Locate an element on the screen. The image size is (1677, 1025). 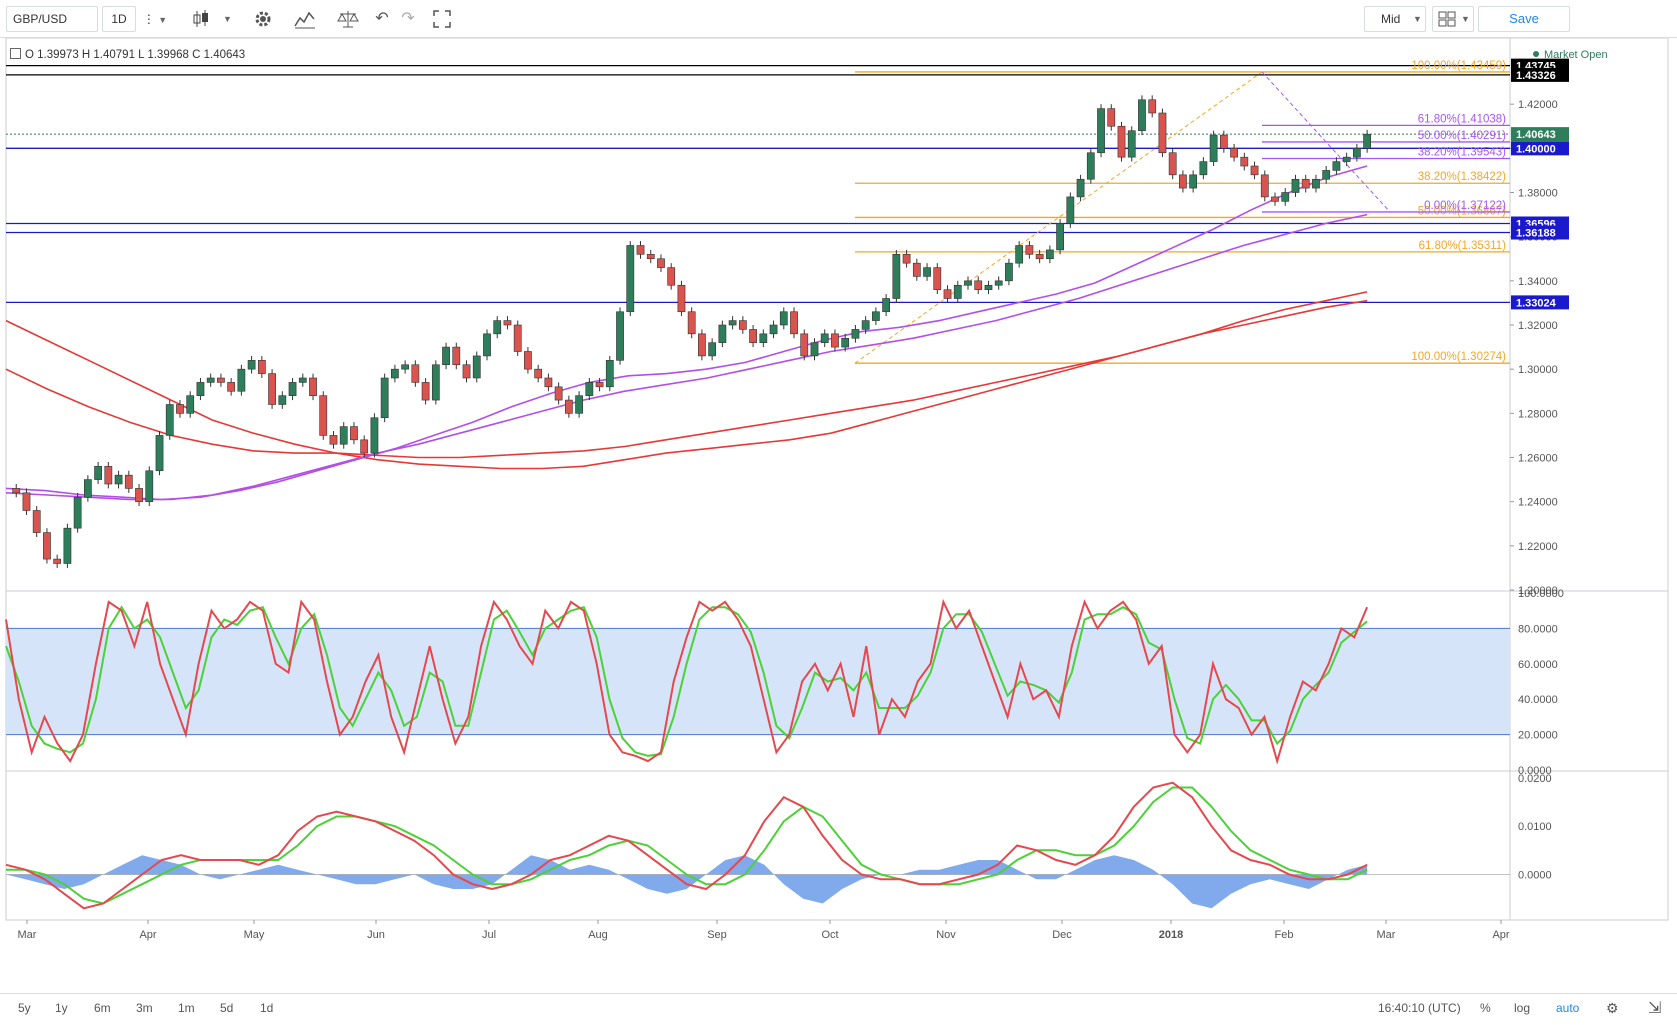
fib-purple-label: 38.20%(1.39543) is located at coordinates (1462, 152).